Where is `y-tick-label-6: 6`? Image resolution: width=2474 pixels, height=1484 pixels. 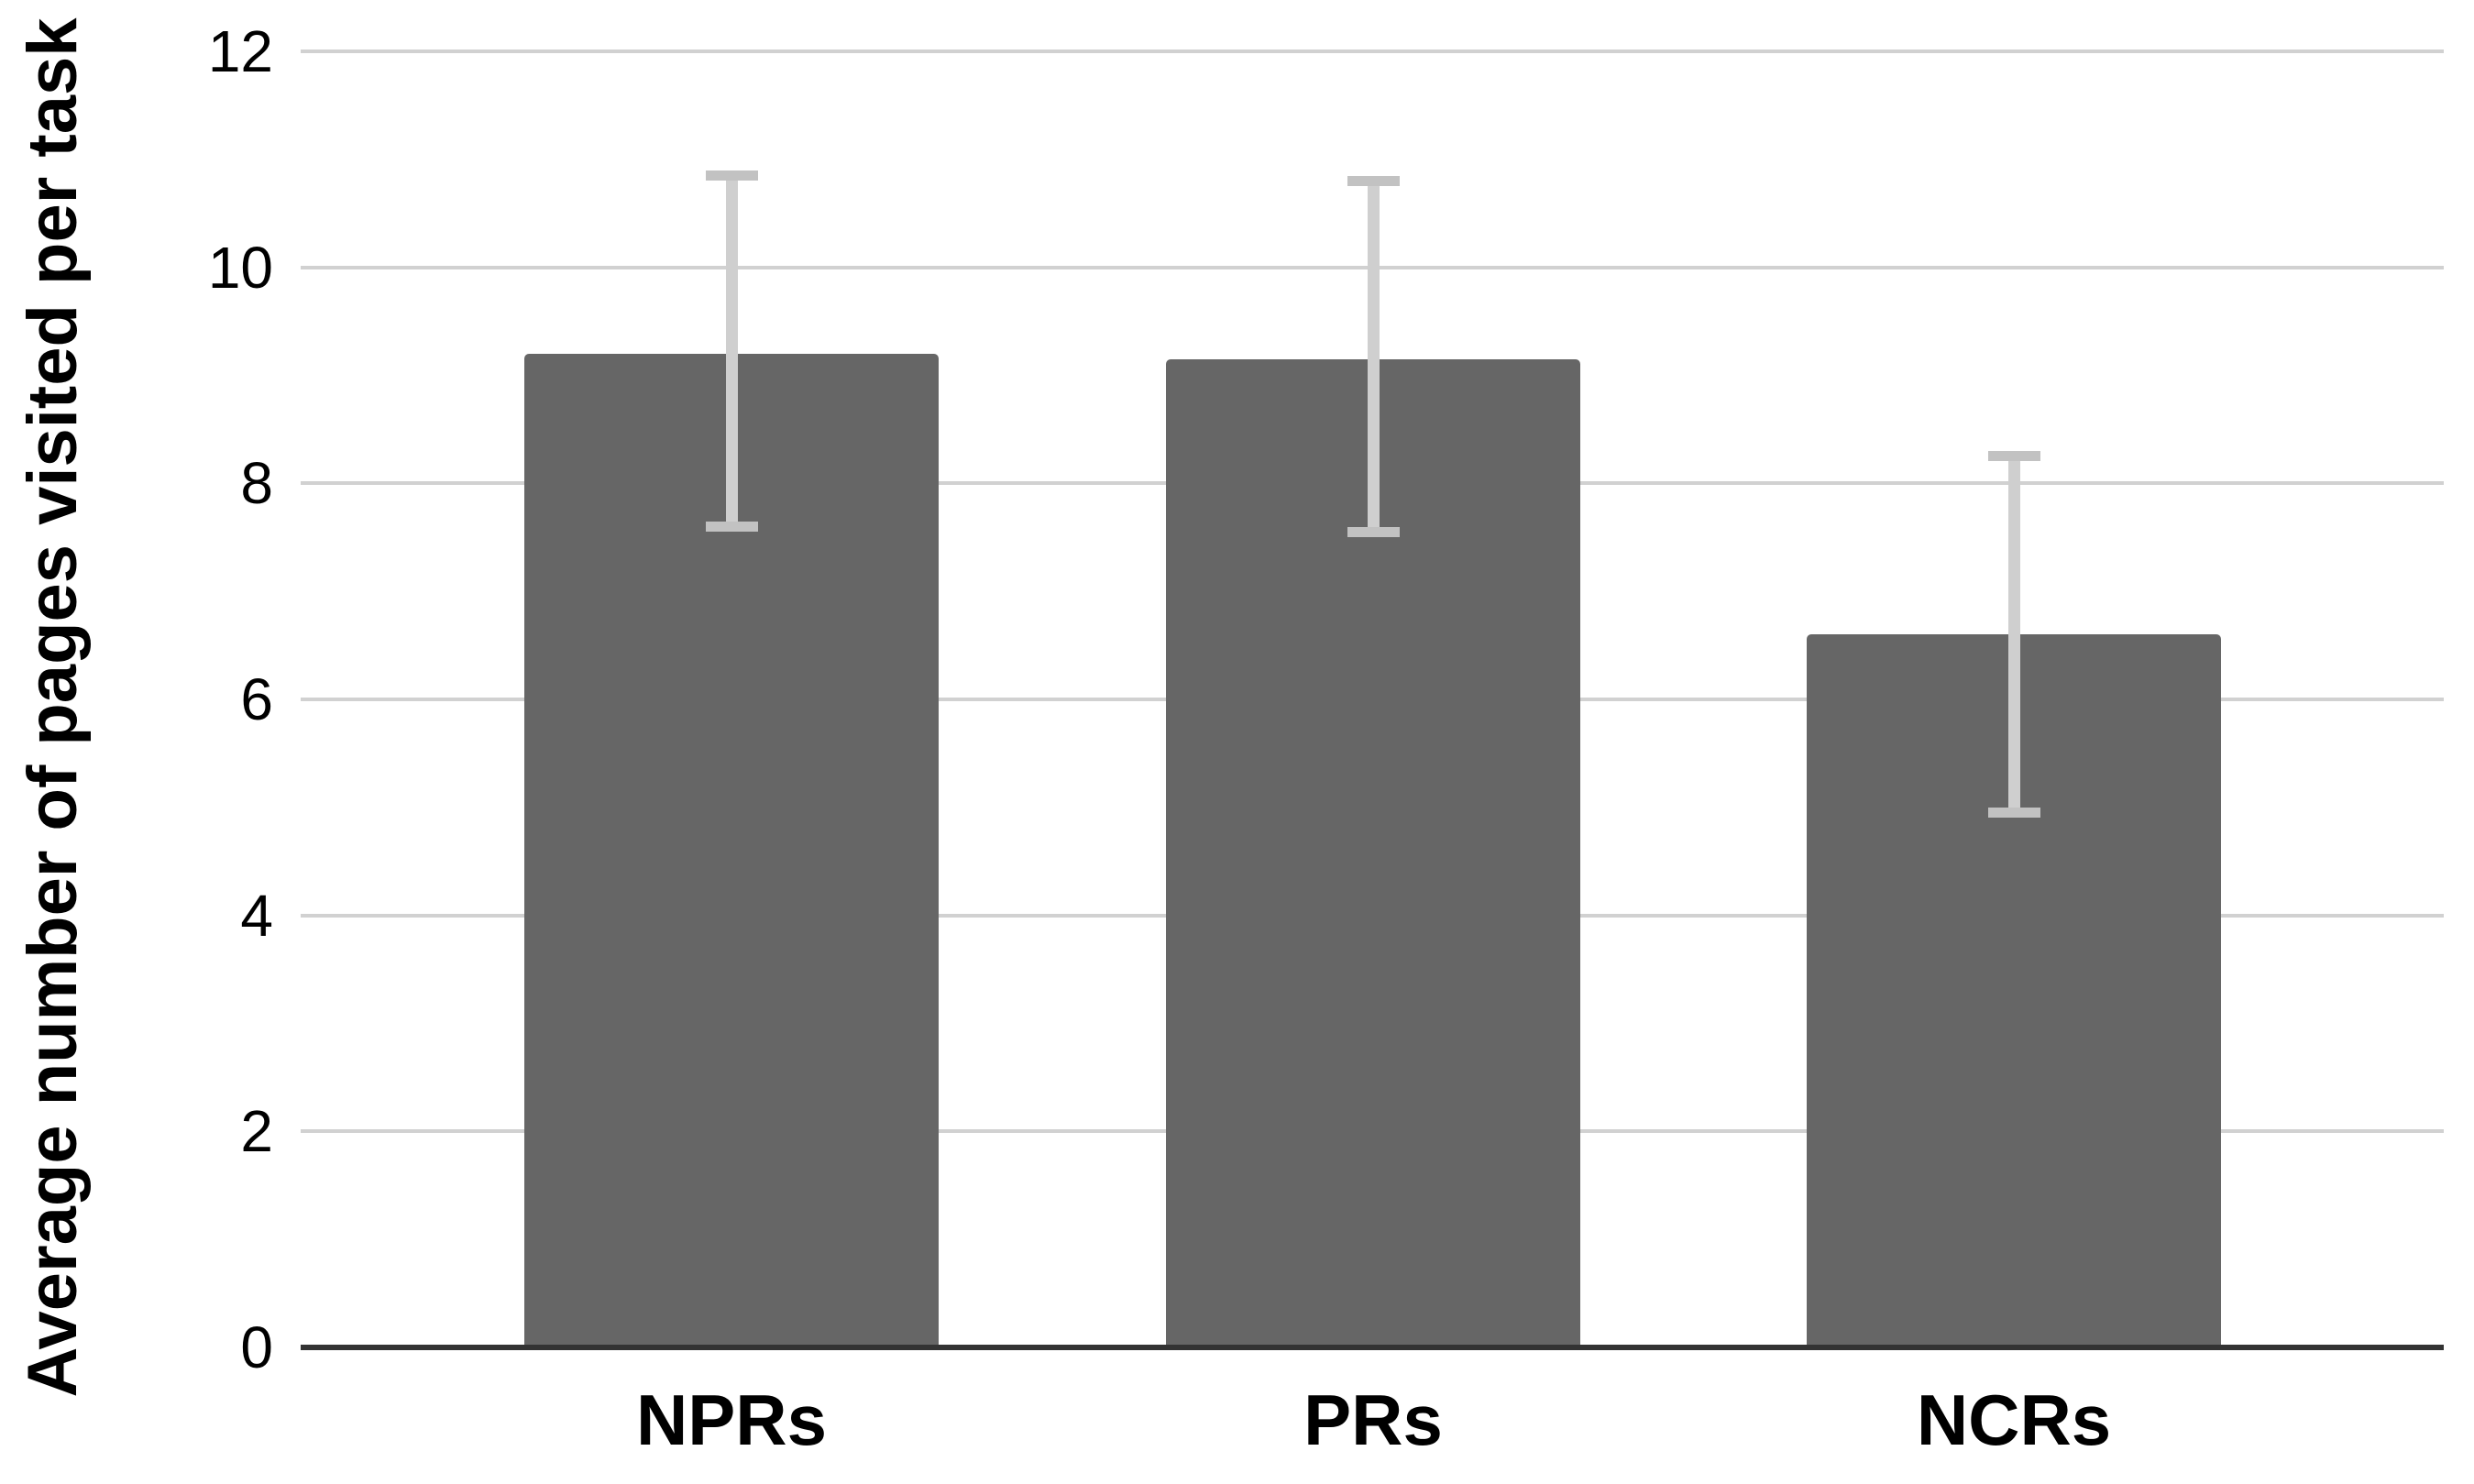
y-tick-label-6: 6 is located at coordinates (257, 699).